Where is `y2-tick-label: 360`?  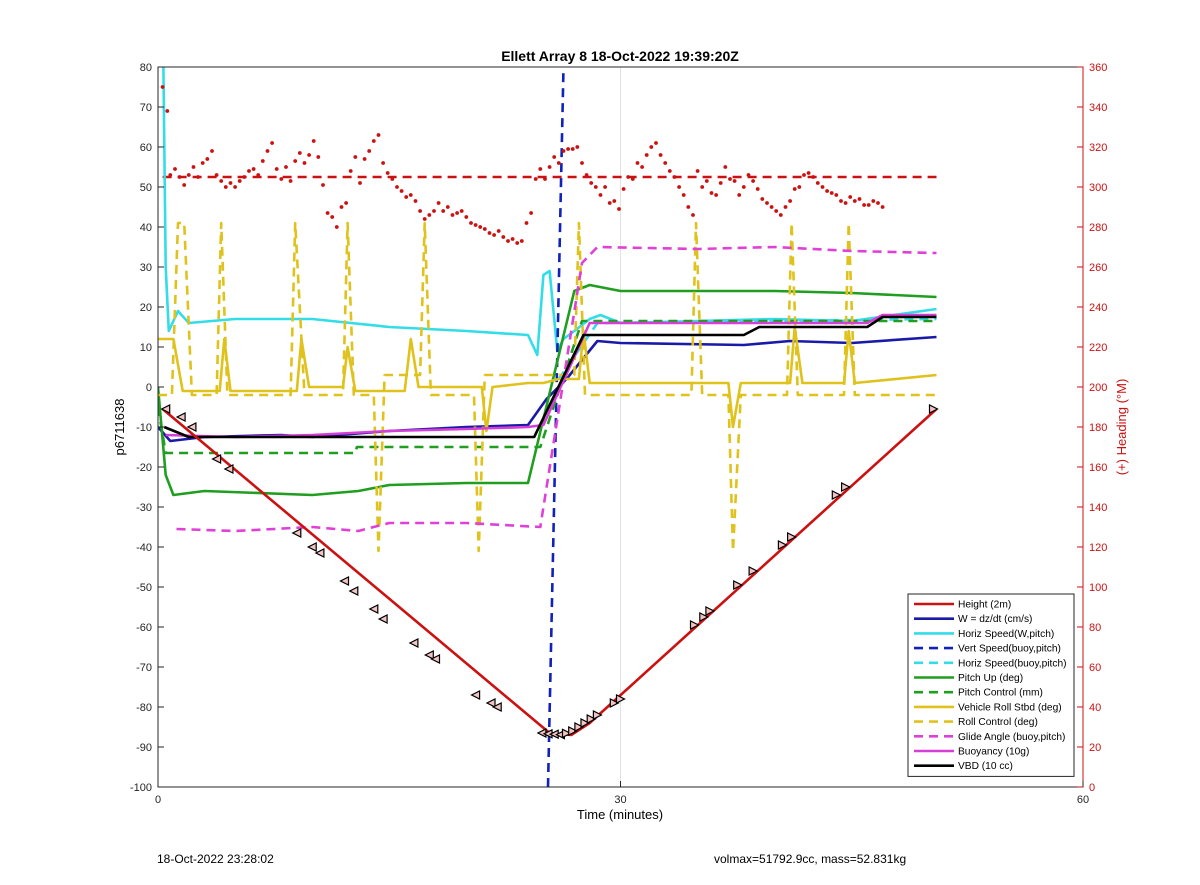
y2-tick-label: 360 is located at coordinates (1098, 68).